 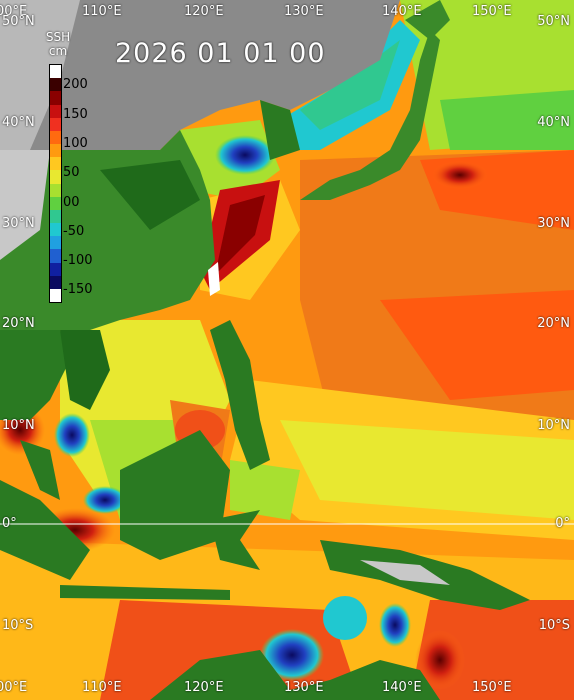 What do you see at coordinates (405, 572) in the screenshot?
I see `land-new-guinea-mountains` at bounding box center [405, 572].